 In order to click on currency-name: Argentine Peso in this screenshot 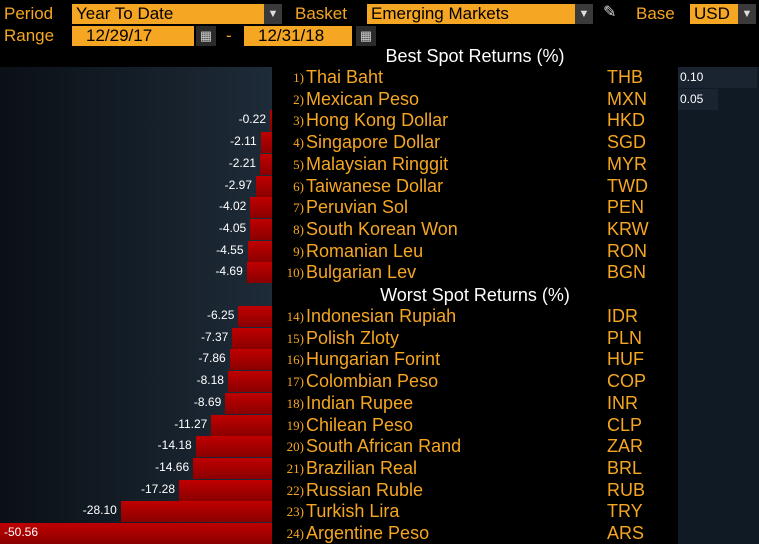, I will do `click(368, 533)`.